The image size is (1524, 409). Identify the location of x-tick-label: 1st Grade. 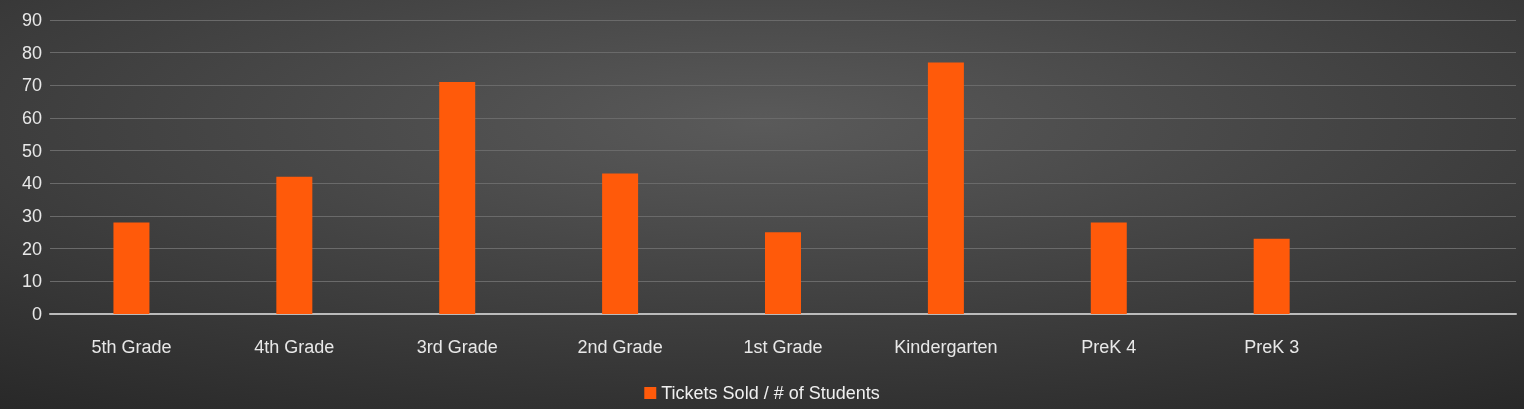
(783, 347).